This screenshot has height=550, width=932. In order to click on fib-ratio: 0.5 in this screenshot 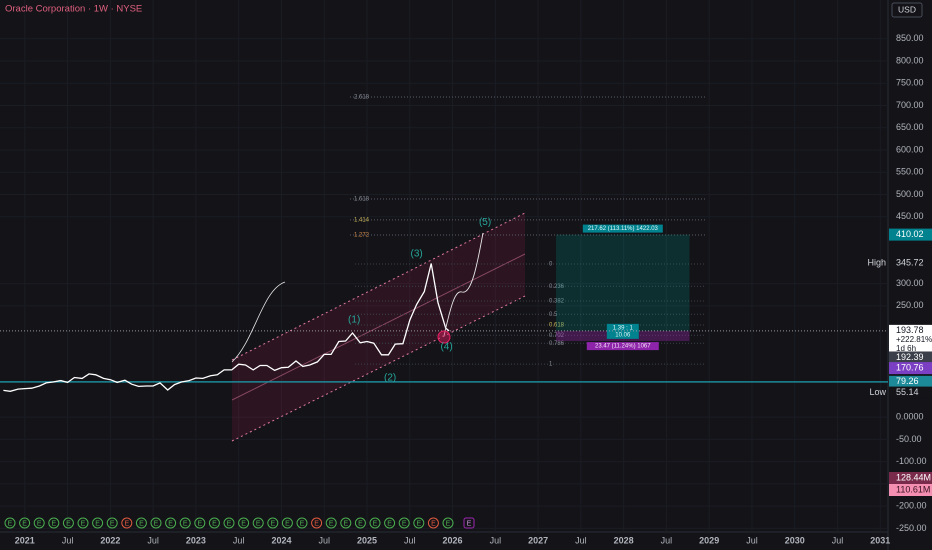, I will do `click(553, 315)`.